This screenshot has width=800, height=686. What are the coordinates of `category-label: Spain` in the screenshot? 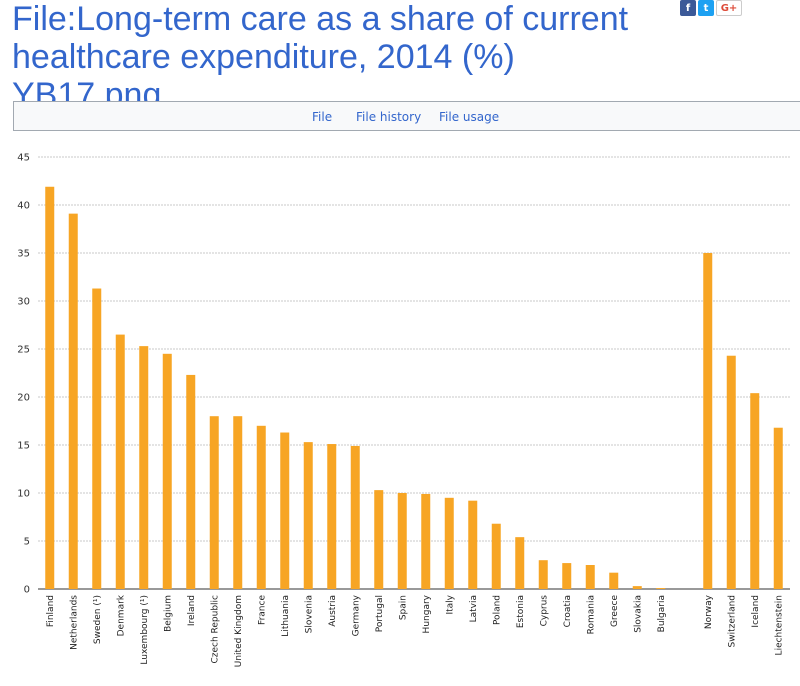 It's located at (403, 607).